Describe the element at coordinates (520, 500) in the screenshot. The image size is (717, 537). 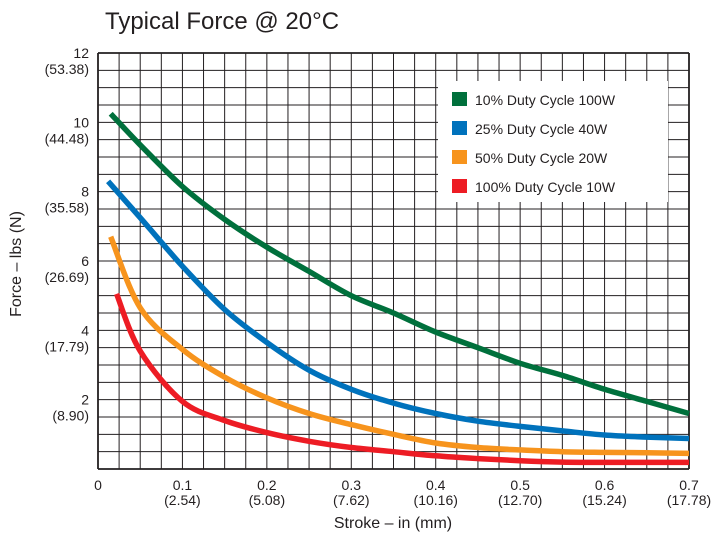
I see `x-tick-sublabel: (12.70)` at that location.